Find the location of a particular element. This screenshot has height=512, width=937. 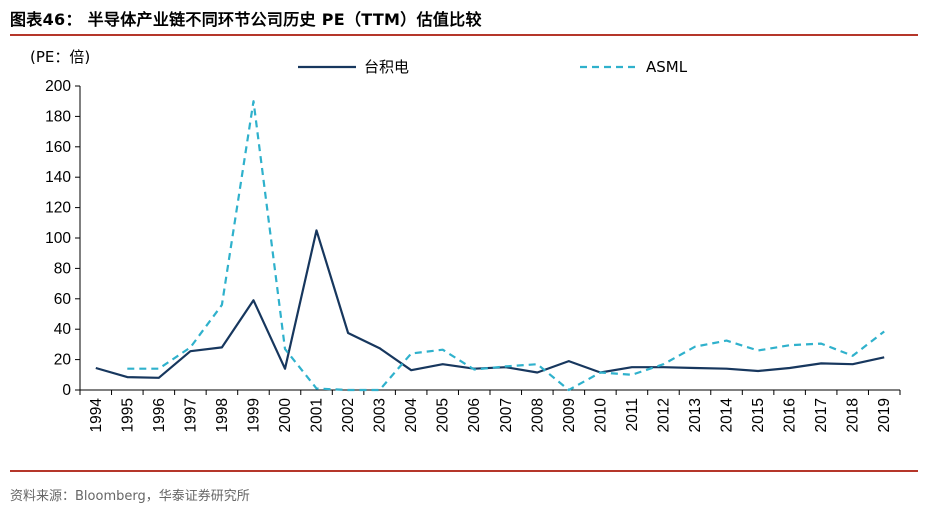

x-tick-label: 2010 is located at coordinates (600, 415).